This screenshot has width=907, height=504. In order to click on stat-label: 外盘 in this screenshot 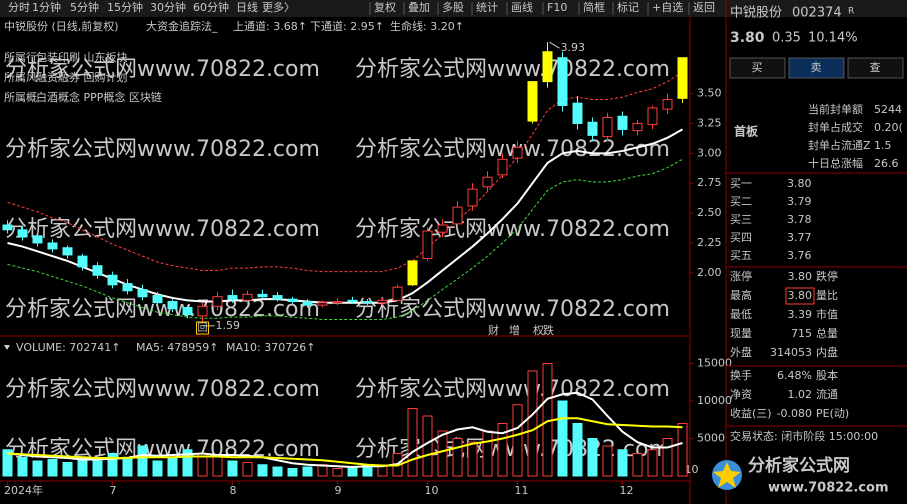, I will do `click(741, 352)`.